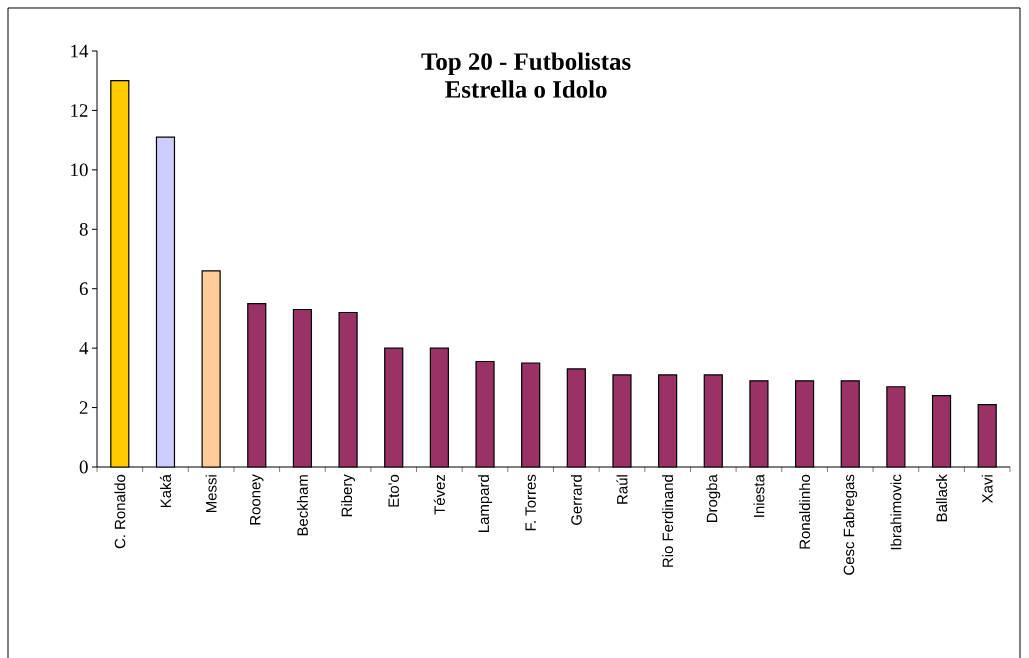  Describe the element at coordinates (713, 498) in the screenshot. I see `x-tick-label: Drogba` at that location.